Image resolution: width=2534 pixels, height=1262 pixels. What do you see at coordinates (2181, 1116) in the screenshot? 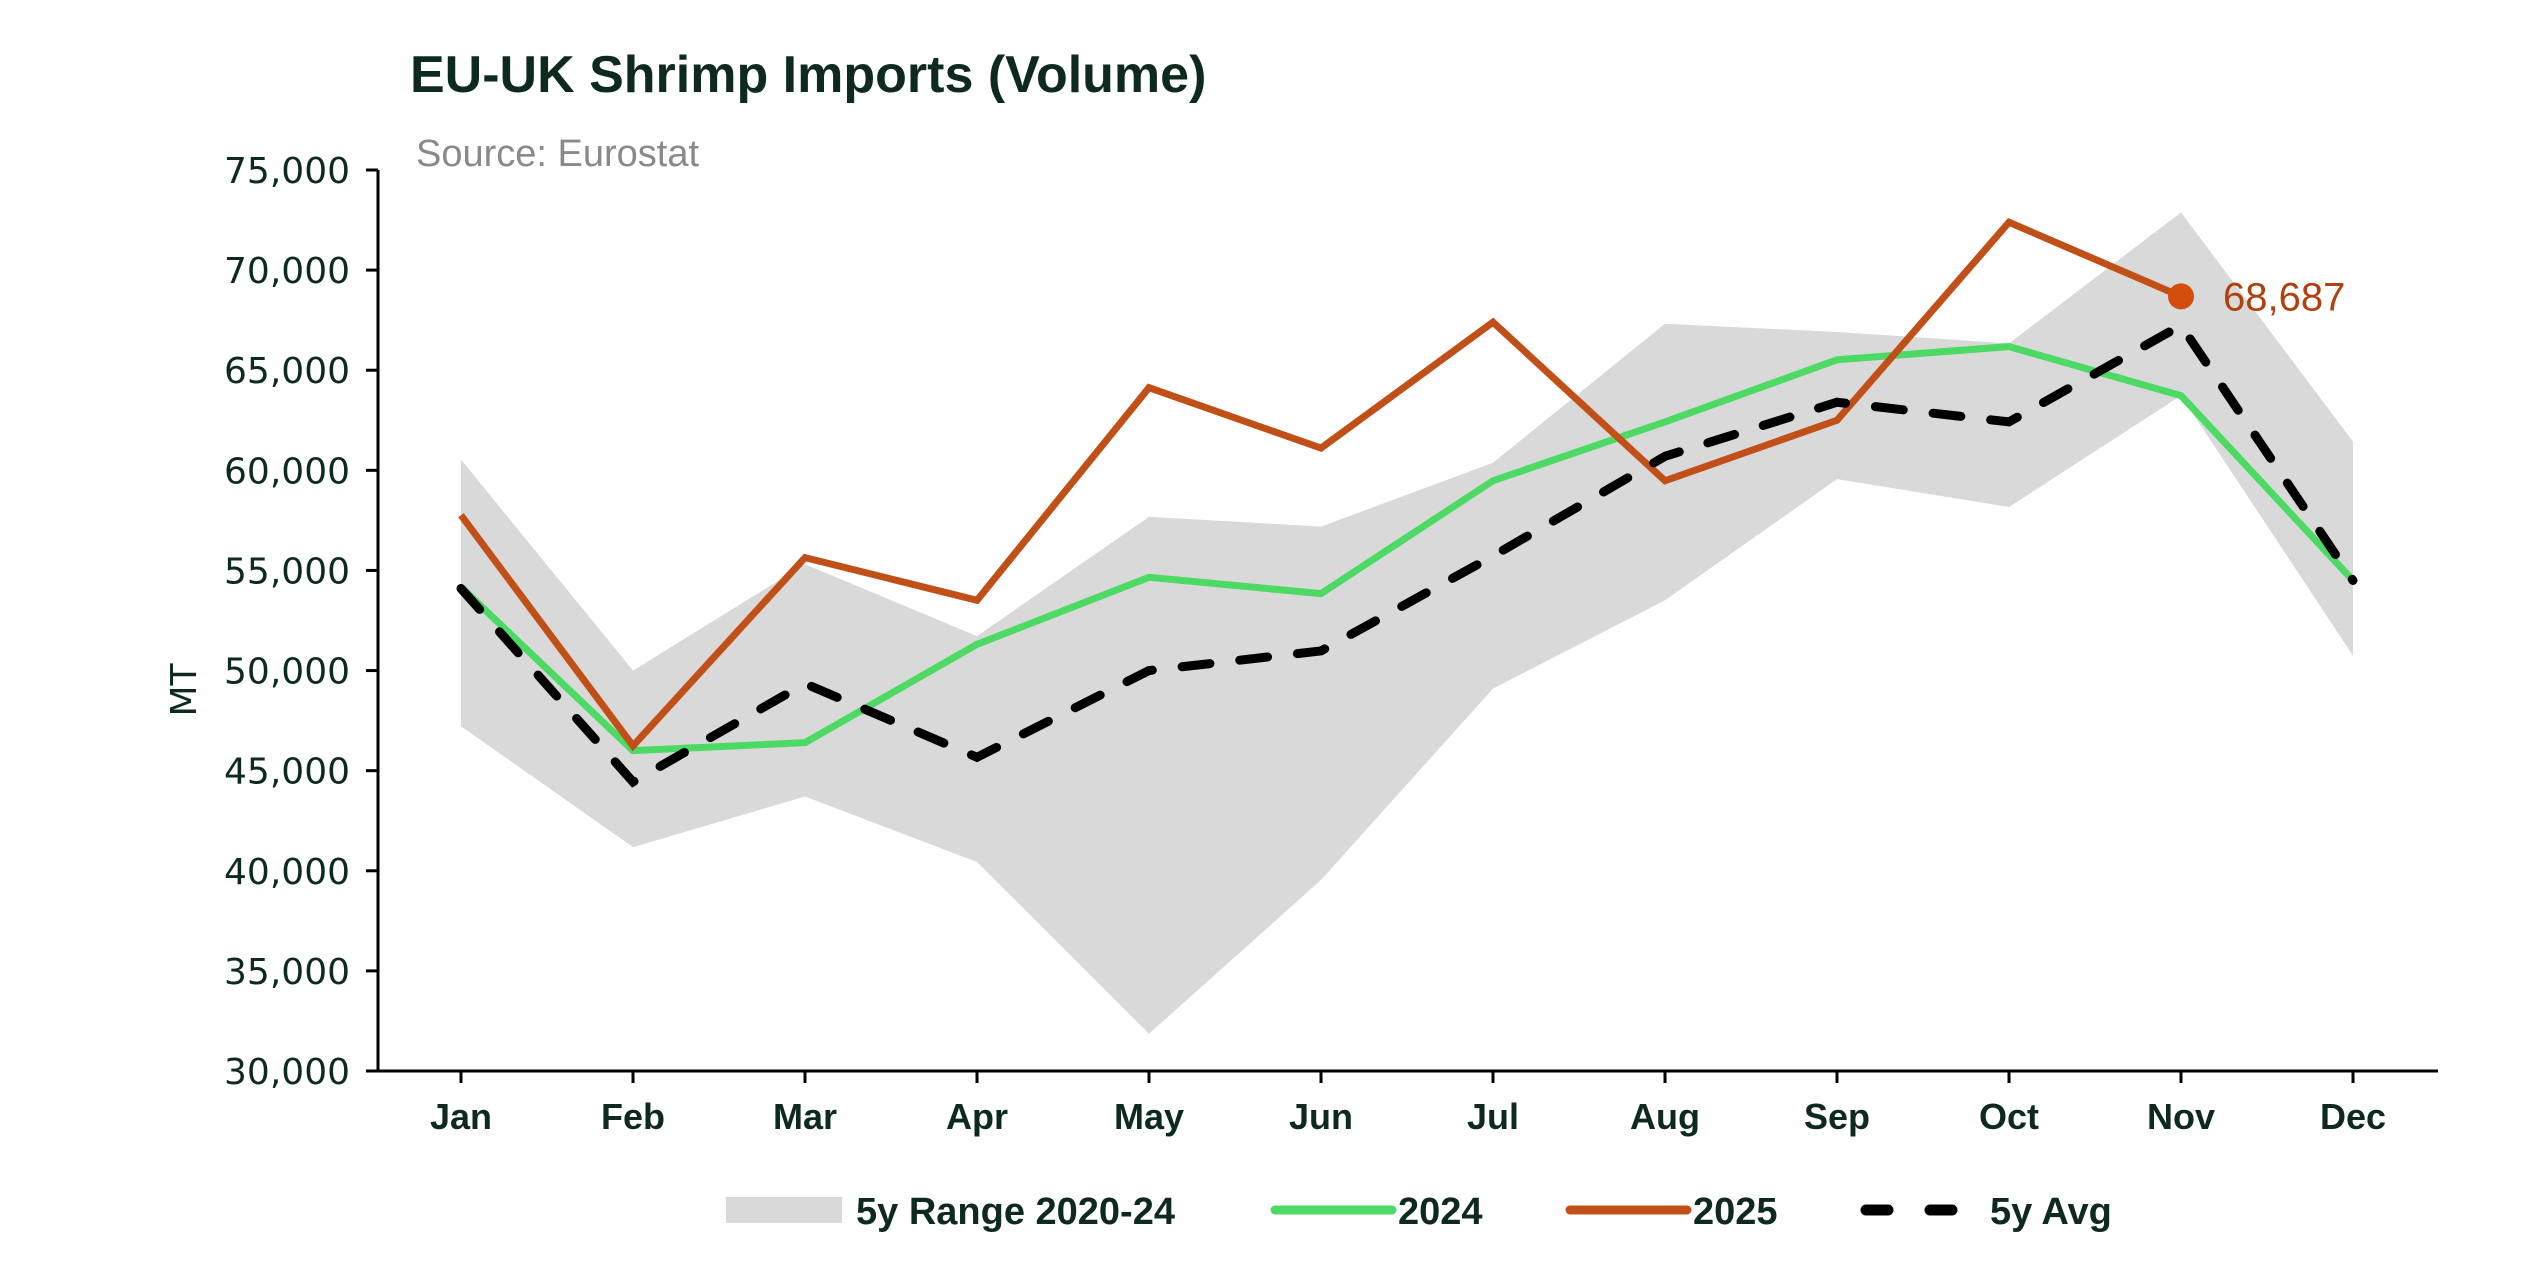
I see `x-tick-label: Nov` at bounding box center [2181, 1116].